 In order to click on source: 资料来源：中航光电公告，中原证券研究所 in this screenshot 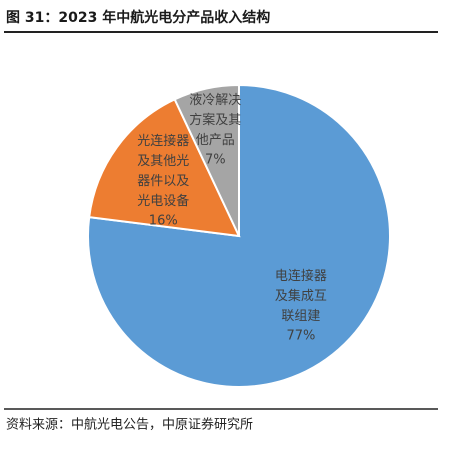, I will do `click(129, 425)`.